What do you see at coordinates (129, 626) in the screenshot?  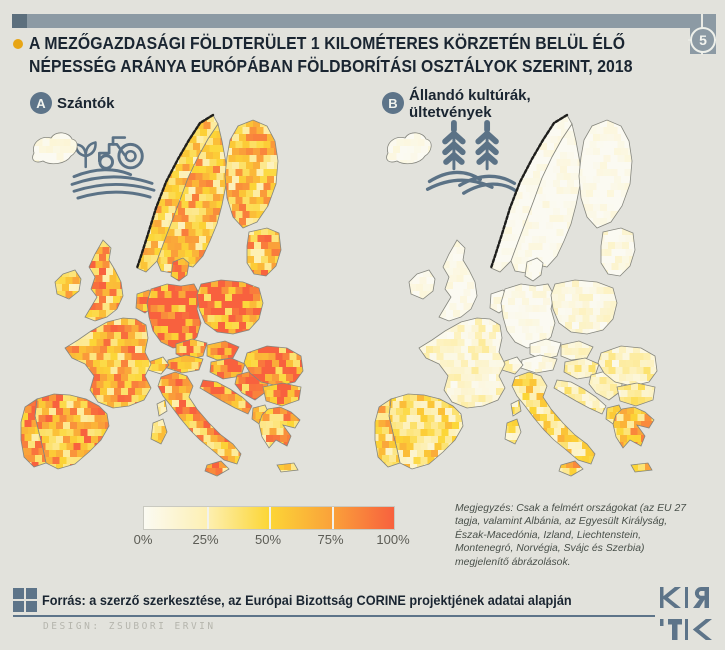 I see `design-credit: DESIGN: ZSUBORI ERVIN` at bounding box center [129, 626].